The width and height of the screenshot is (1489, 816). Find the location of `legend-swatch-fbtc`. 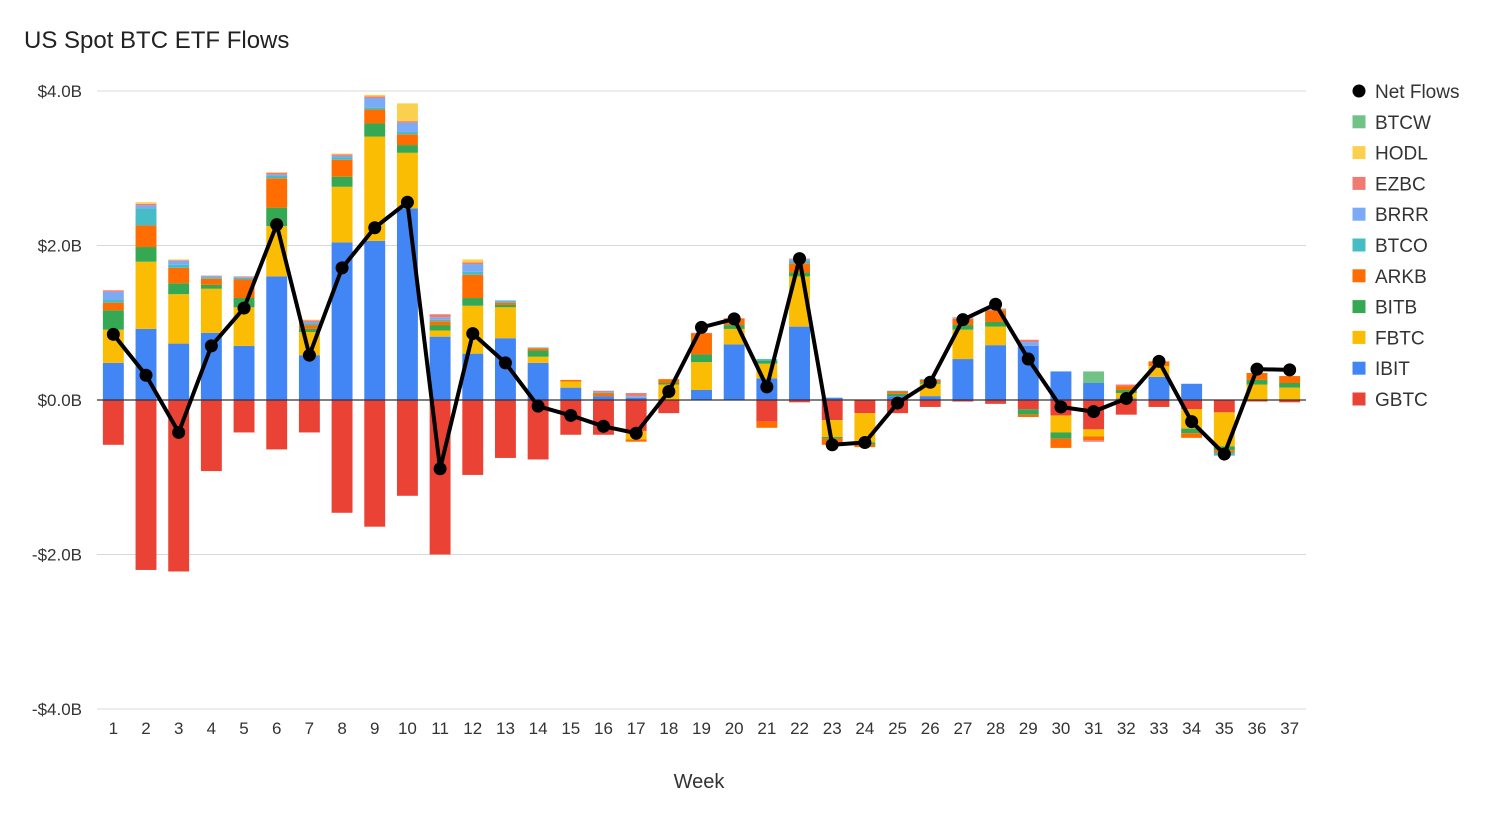

legend-swatch-fbtc is located at coordinates (1359, 337).